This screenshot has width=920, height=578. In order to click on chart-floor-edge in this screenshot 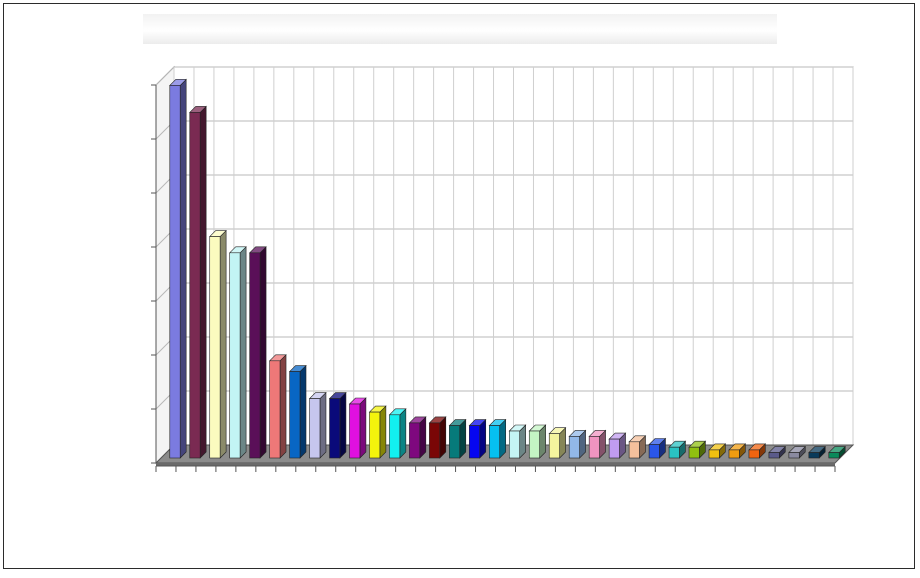, I will do `click(495, 464)`.